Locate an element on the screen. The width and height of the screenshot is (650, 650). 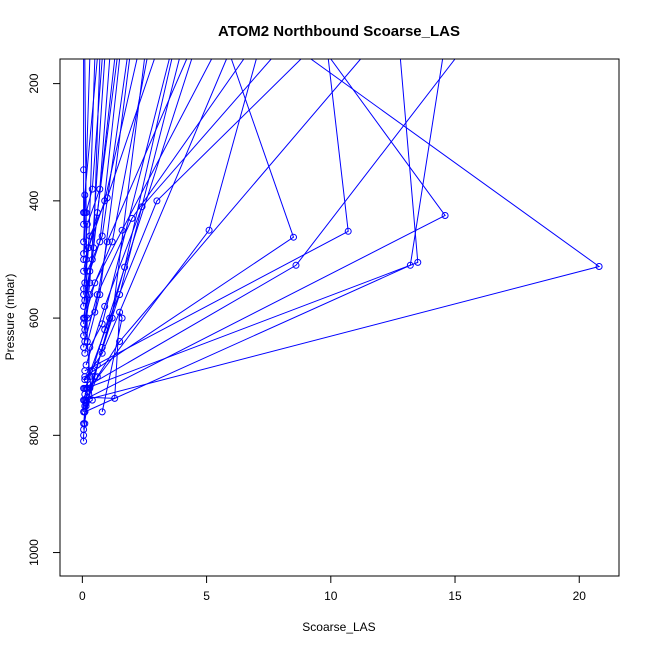
x-axis-label: Scoarse_LAS is located at coordinates (338, 627).